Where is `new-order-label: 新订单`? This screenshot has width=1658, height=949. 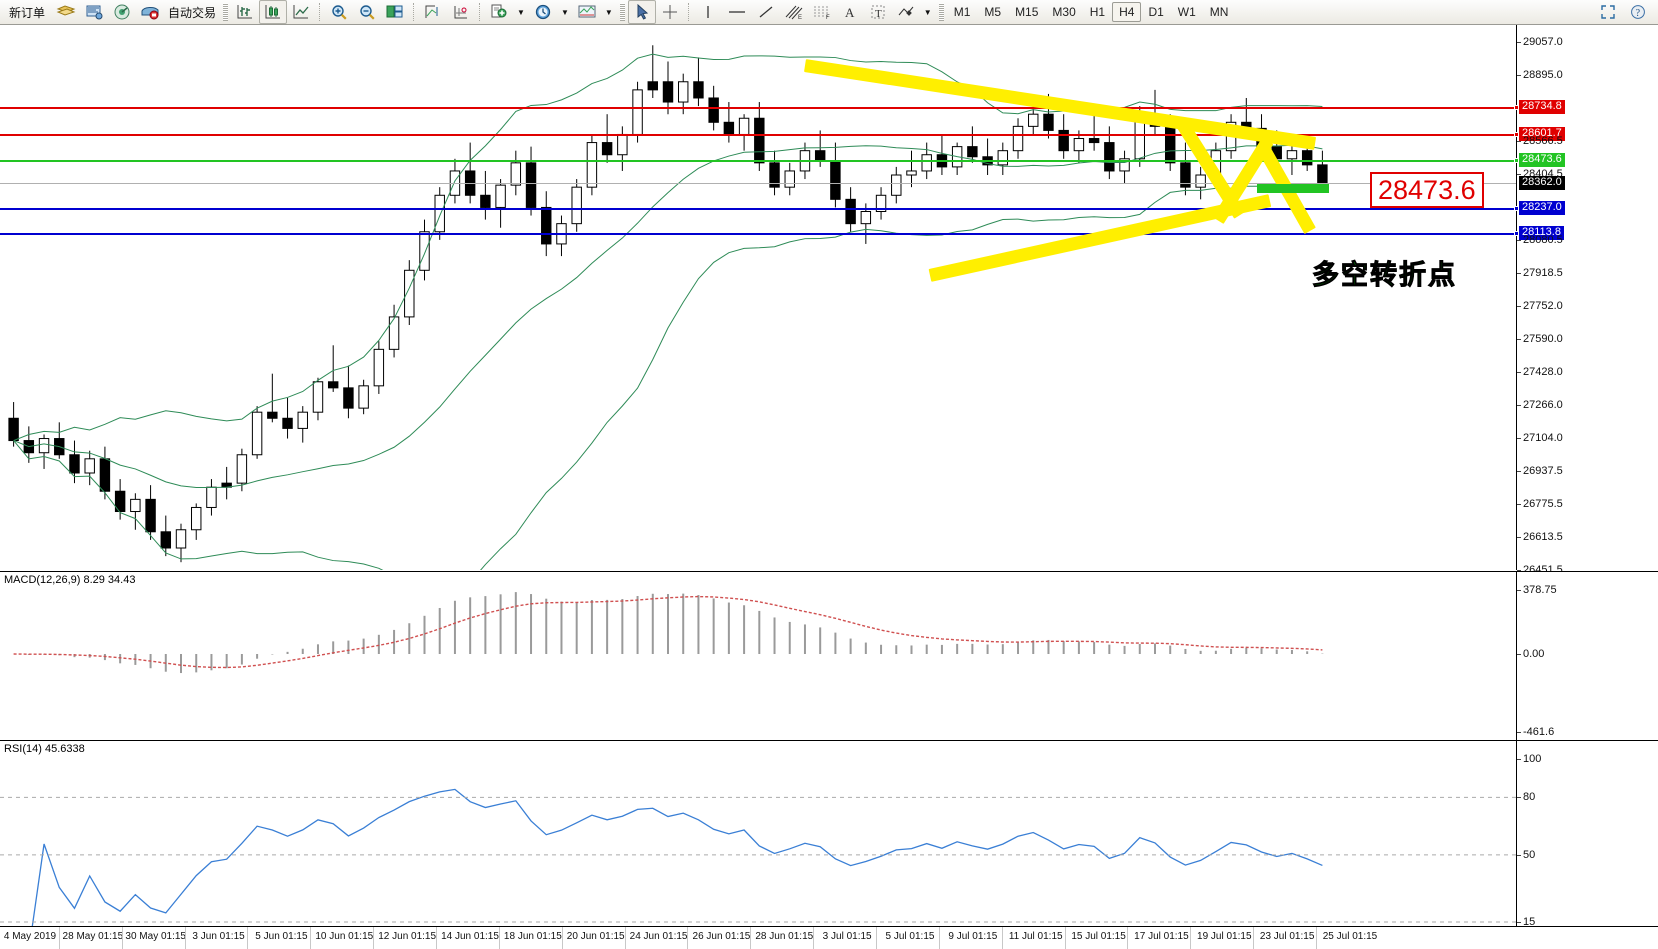
new-order-label: 新订单 is located at coordinates (27, 12).